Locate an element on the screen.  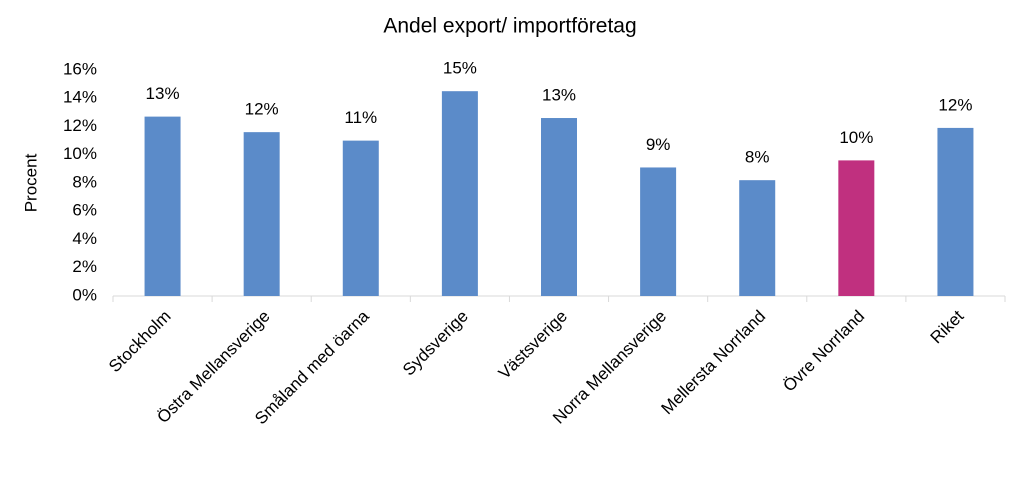
y-tick-label: 4% is located at coordinates (84, 238).